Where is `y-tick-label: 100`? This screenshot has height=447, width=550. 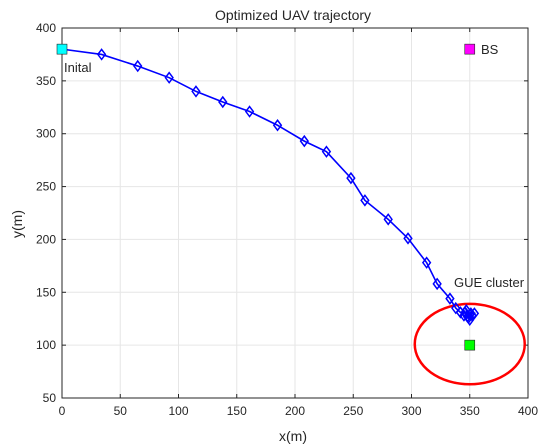 y-tick-label: 100 is located at coordinates (46, 345).